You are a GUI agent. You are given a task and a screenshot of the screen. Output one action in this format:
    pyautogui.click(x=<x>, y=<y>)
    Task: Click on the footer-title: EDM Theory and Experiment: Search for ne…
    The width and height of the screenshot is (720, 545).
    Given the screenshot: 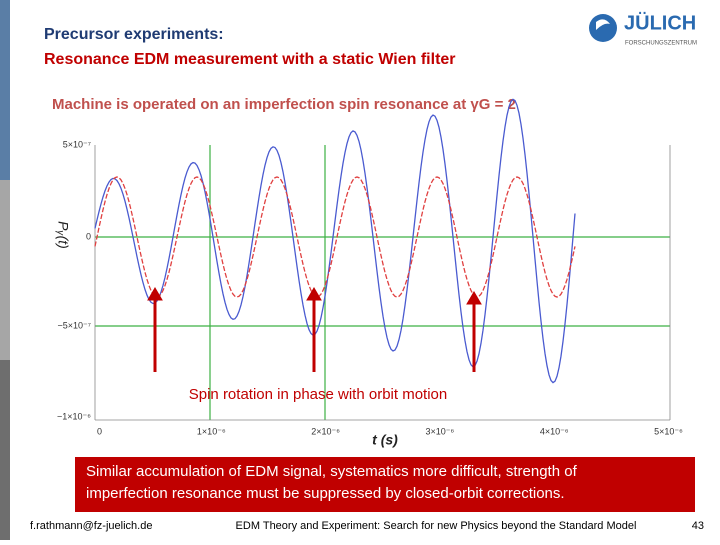 What is the action you would take?
    pyautogui.click(x=436, y=526)
    